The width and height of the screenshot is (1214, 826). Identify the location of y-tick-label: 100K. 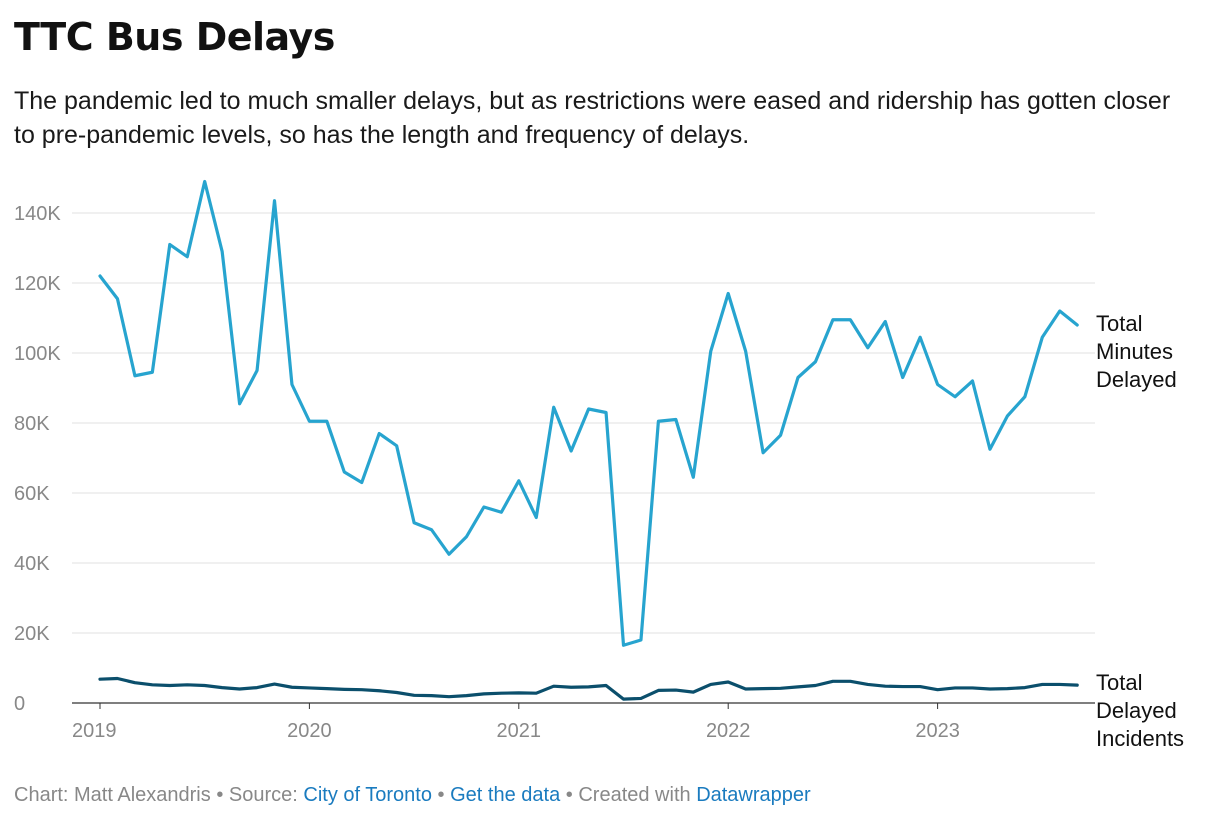
(37, 354).